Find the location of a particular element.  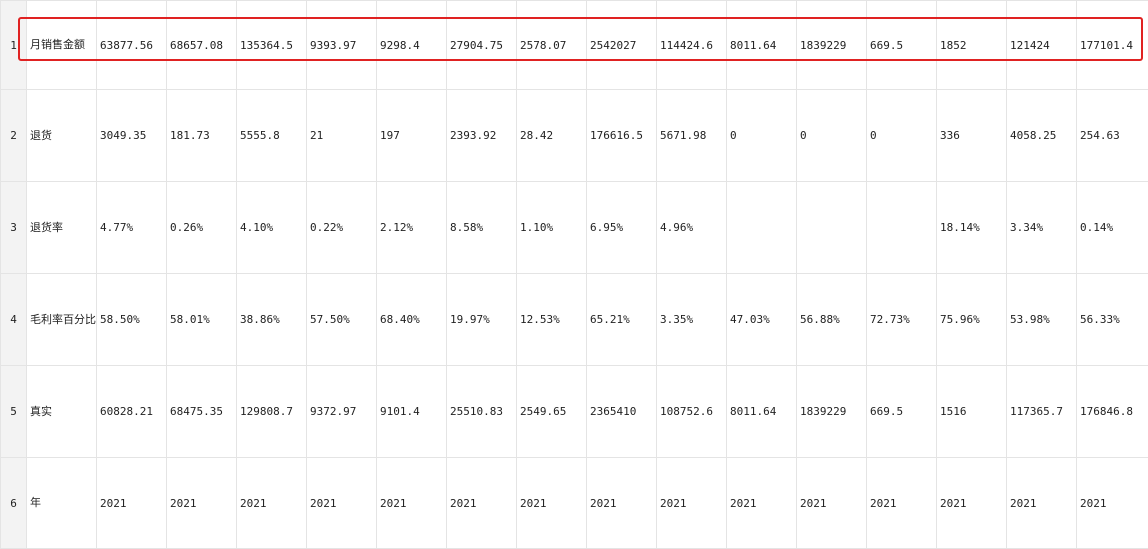

row-label-cell: 退货 is located at coordinates (62, 136).